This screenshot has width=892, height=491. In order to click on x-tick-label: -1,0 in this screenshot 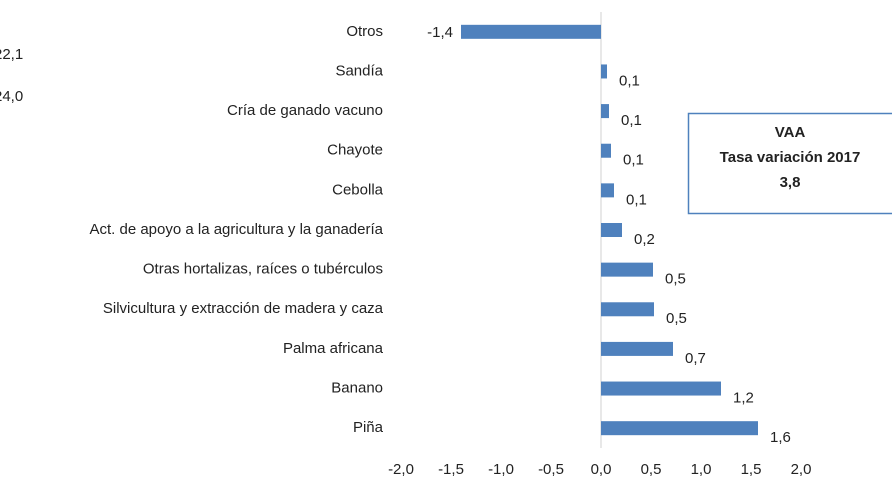, I will do `click(501, 469)`.